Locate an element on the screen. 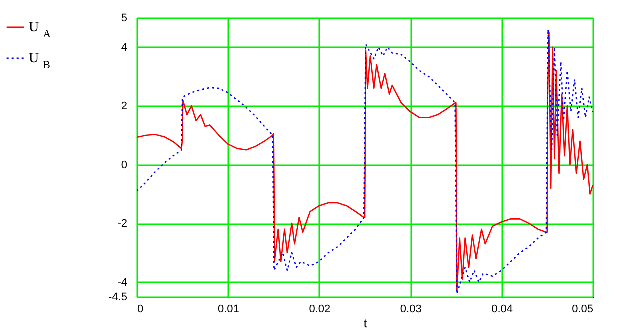 The width and height of the screenshot is (627, 335). legend-label: U$_{B}$ is located at coordinates (39, 62).